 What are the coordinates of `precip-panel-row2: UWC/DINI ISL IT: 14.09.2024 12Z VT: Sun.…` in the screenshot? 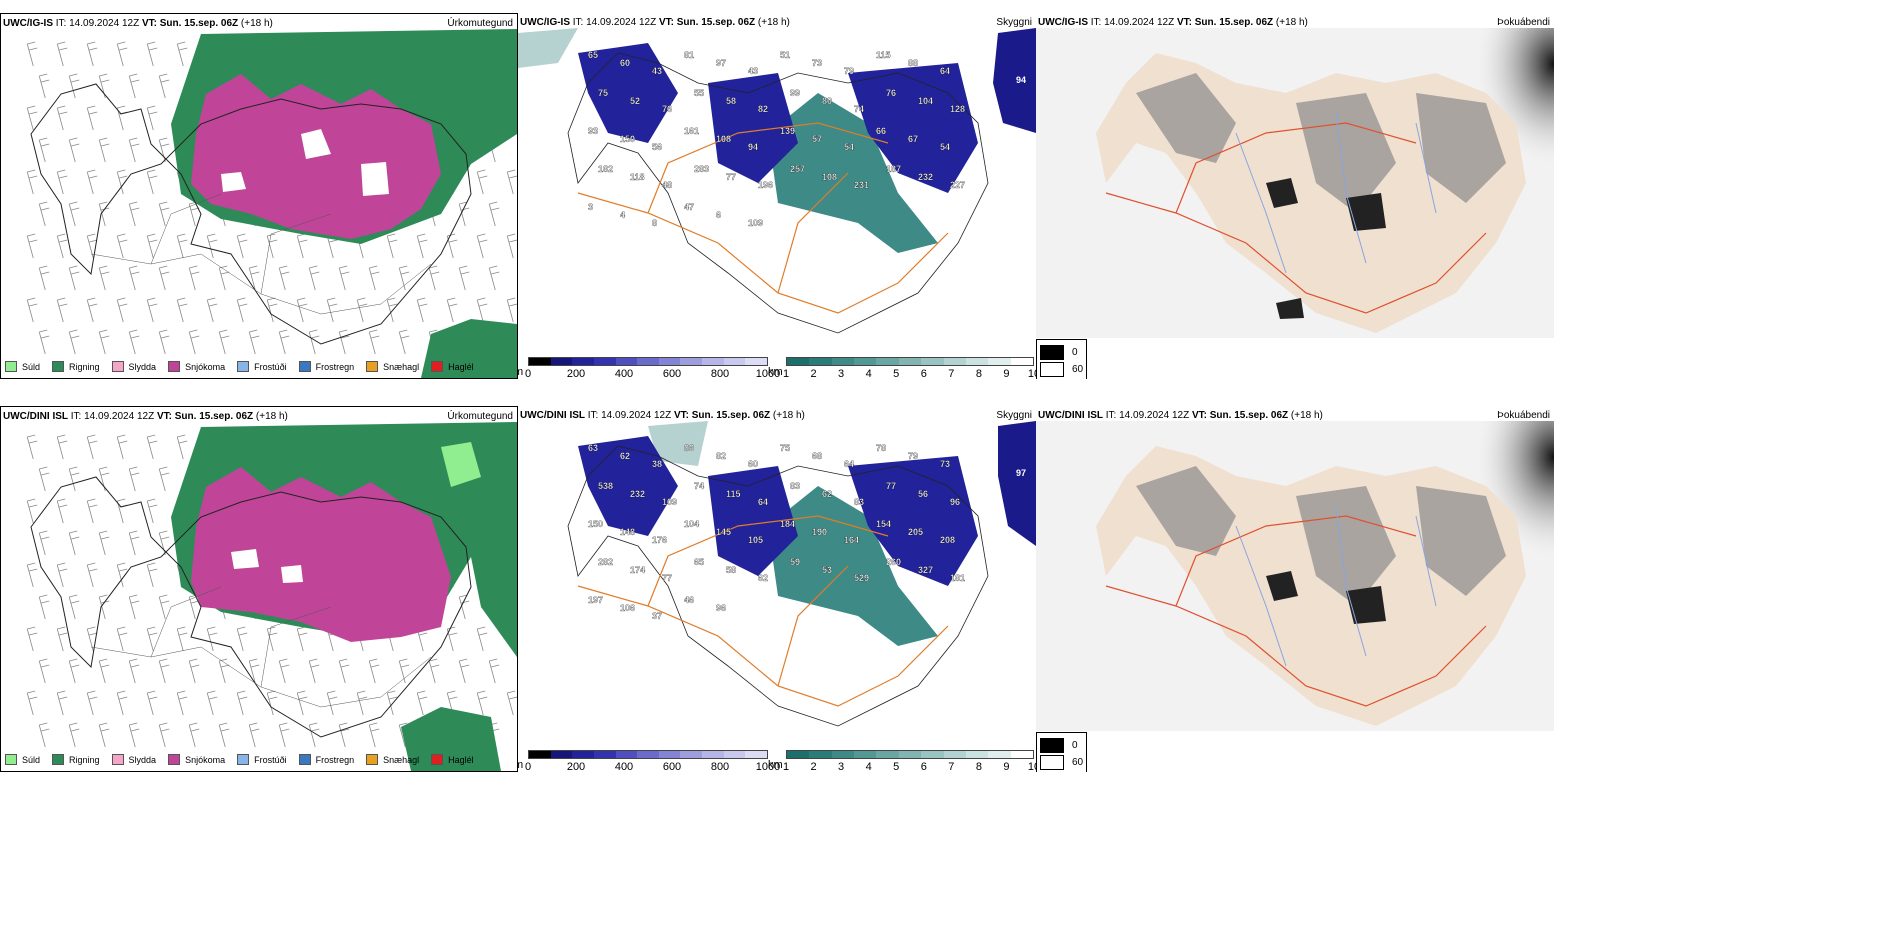 It's located at (259, 589).